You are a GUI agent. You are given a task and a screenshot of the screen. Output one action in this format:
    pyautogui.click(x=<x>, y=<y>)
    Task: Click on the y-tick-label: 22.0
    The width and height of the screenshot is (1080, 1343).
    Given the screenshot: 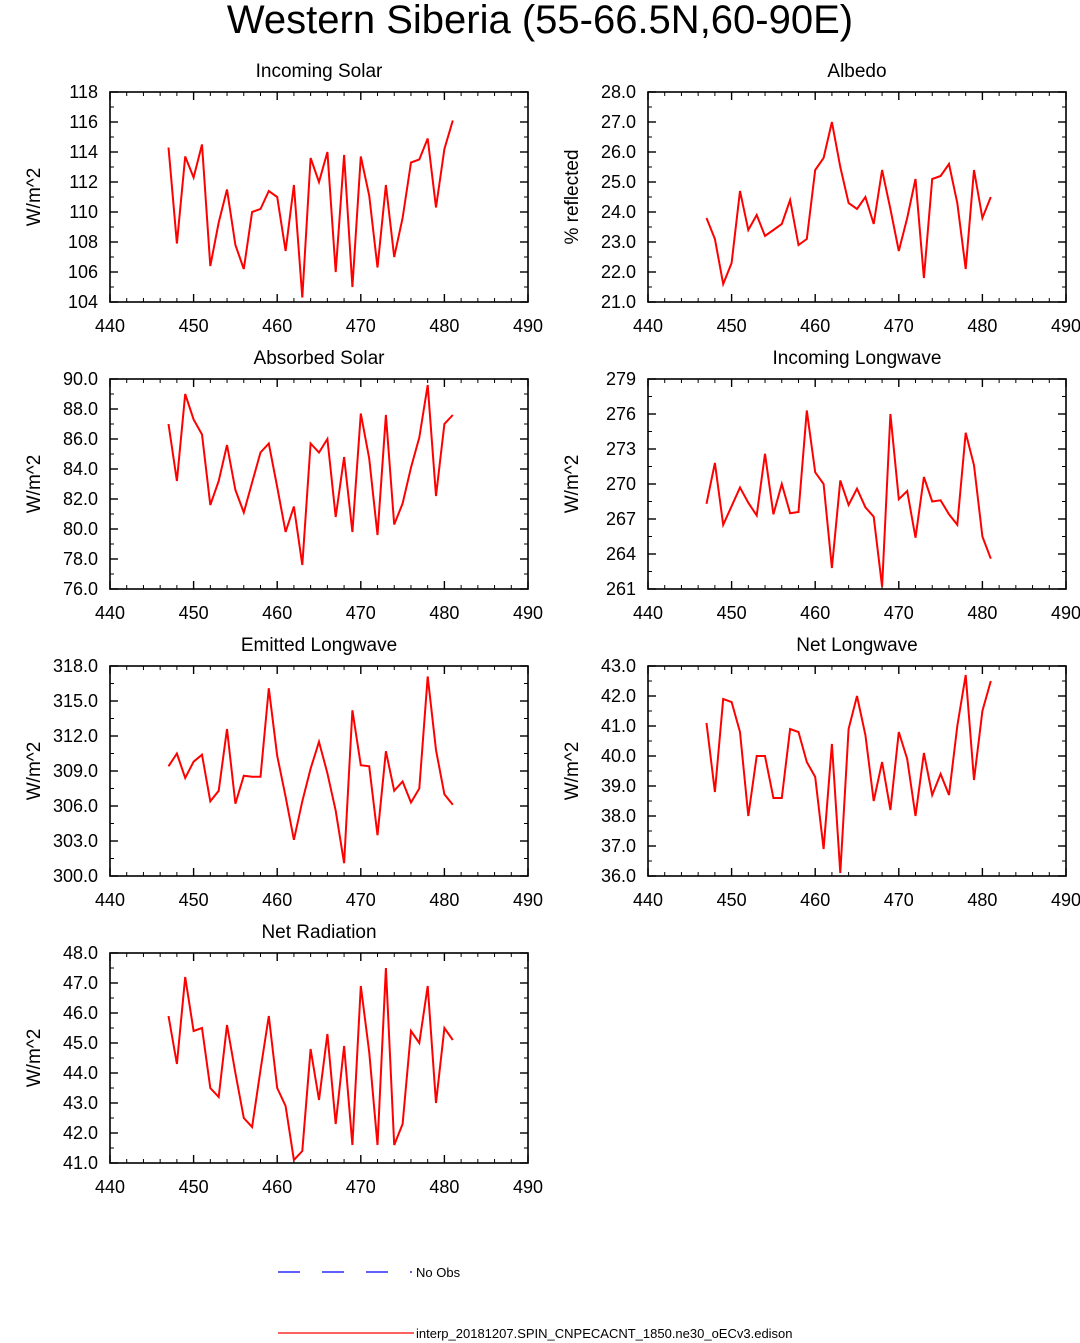 What is the action you would take?
    pyautogui.click(x=618, y=272)
    